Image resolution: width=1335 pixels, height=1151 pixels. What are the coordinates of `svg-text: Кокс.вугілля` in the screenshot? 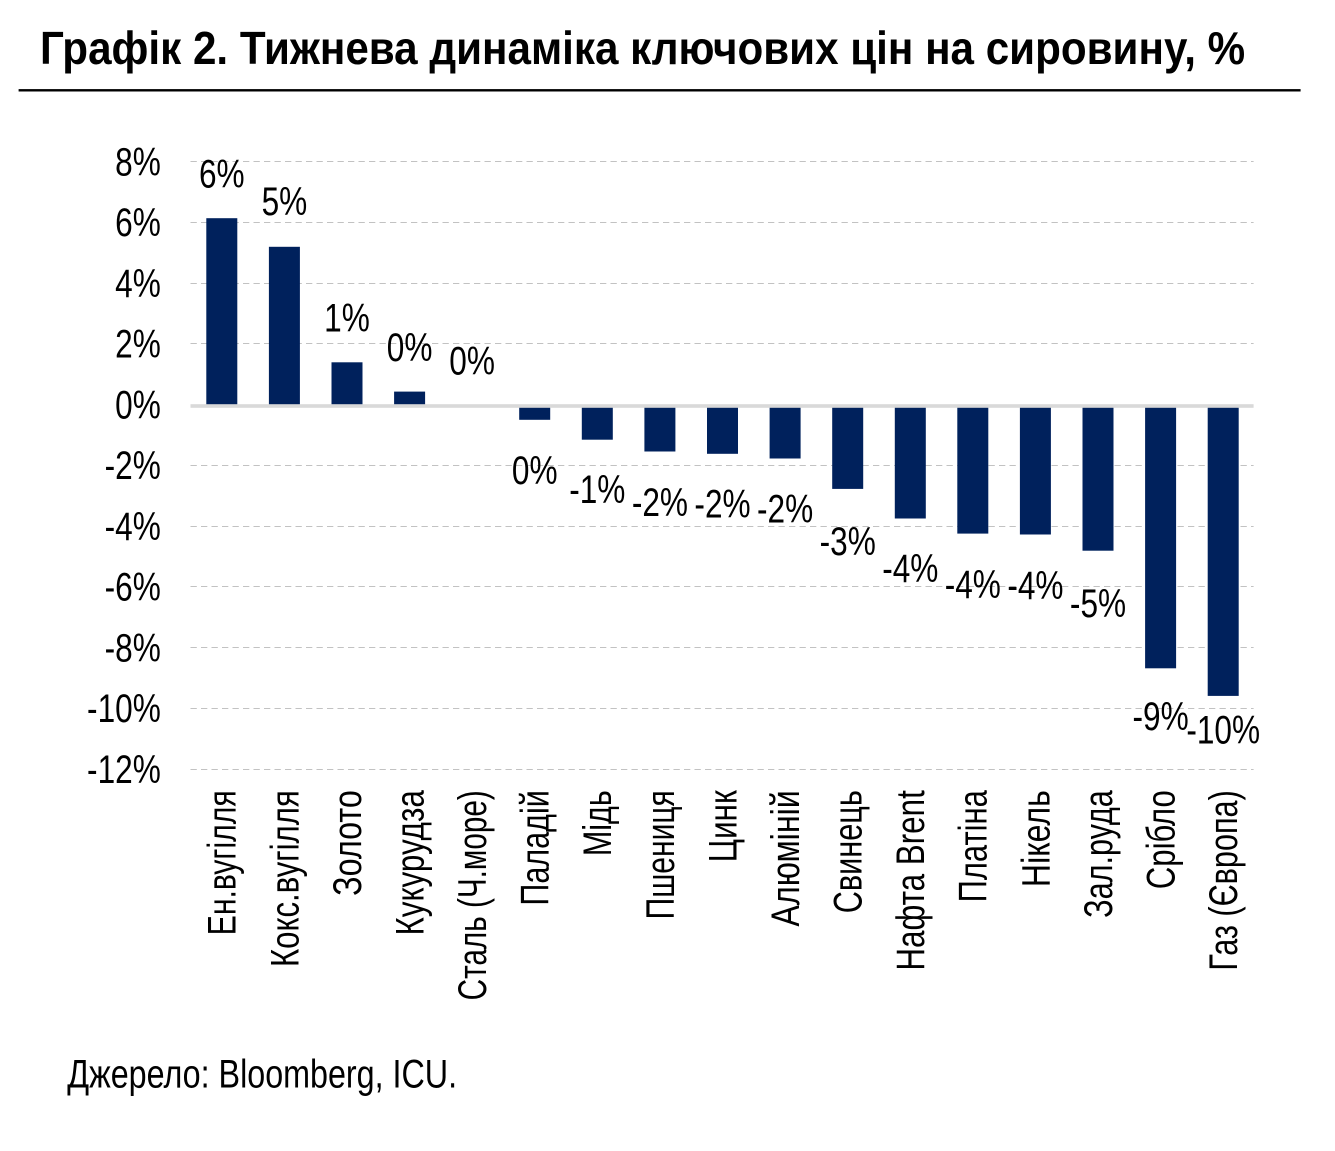 It's located at (285, 878).